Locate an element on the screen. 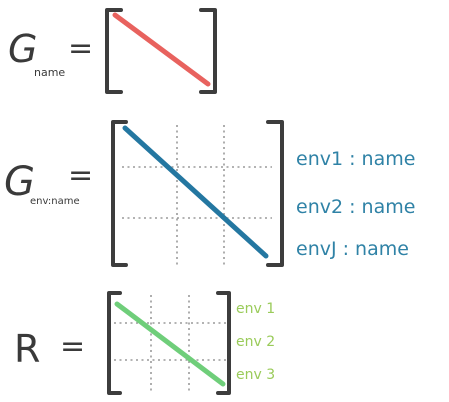  row-label-env3: env 3 is located at coordinates (255, 375).